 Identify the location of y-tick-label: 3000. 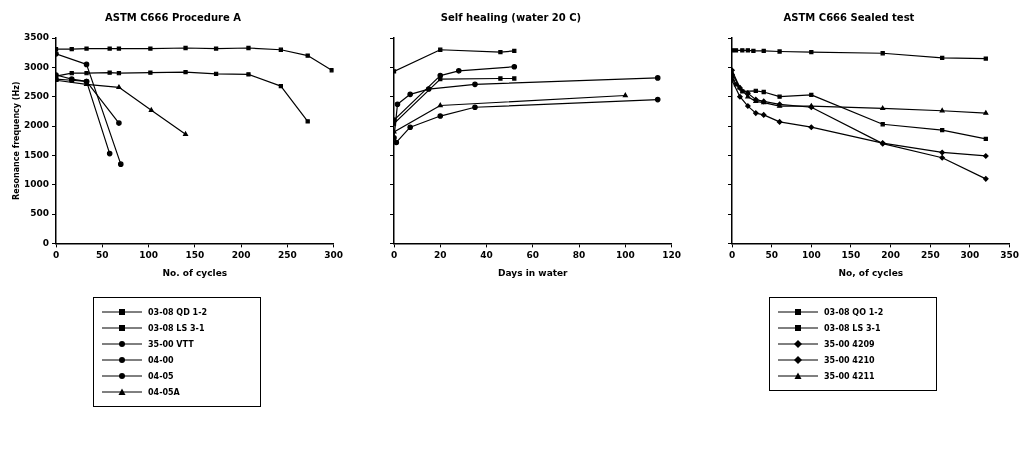
(36, 66).